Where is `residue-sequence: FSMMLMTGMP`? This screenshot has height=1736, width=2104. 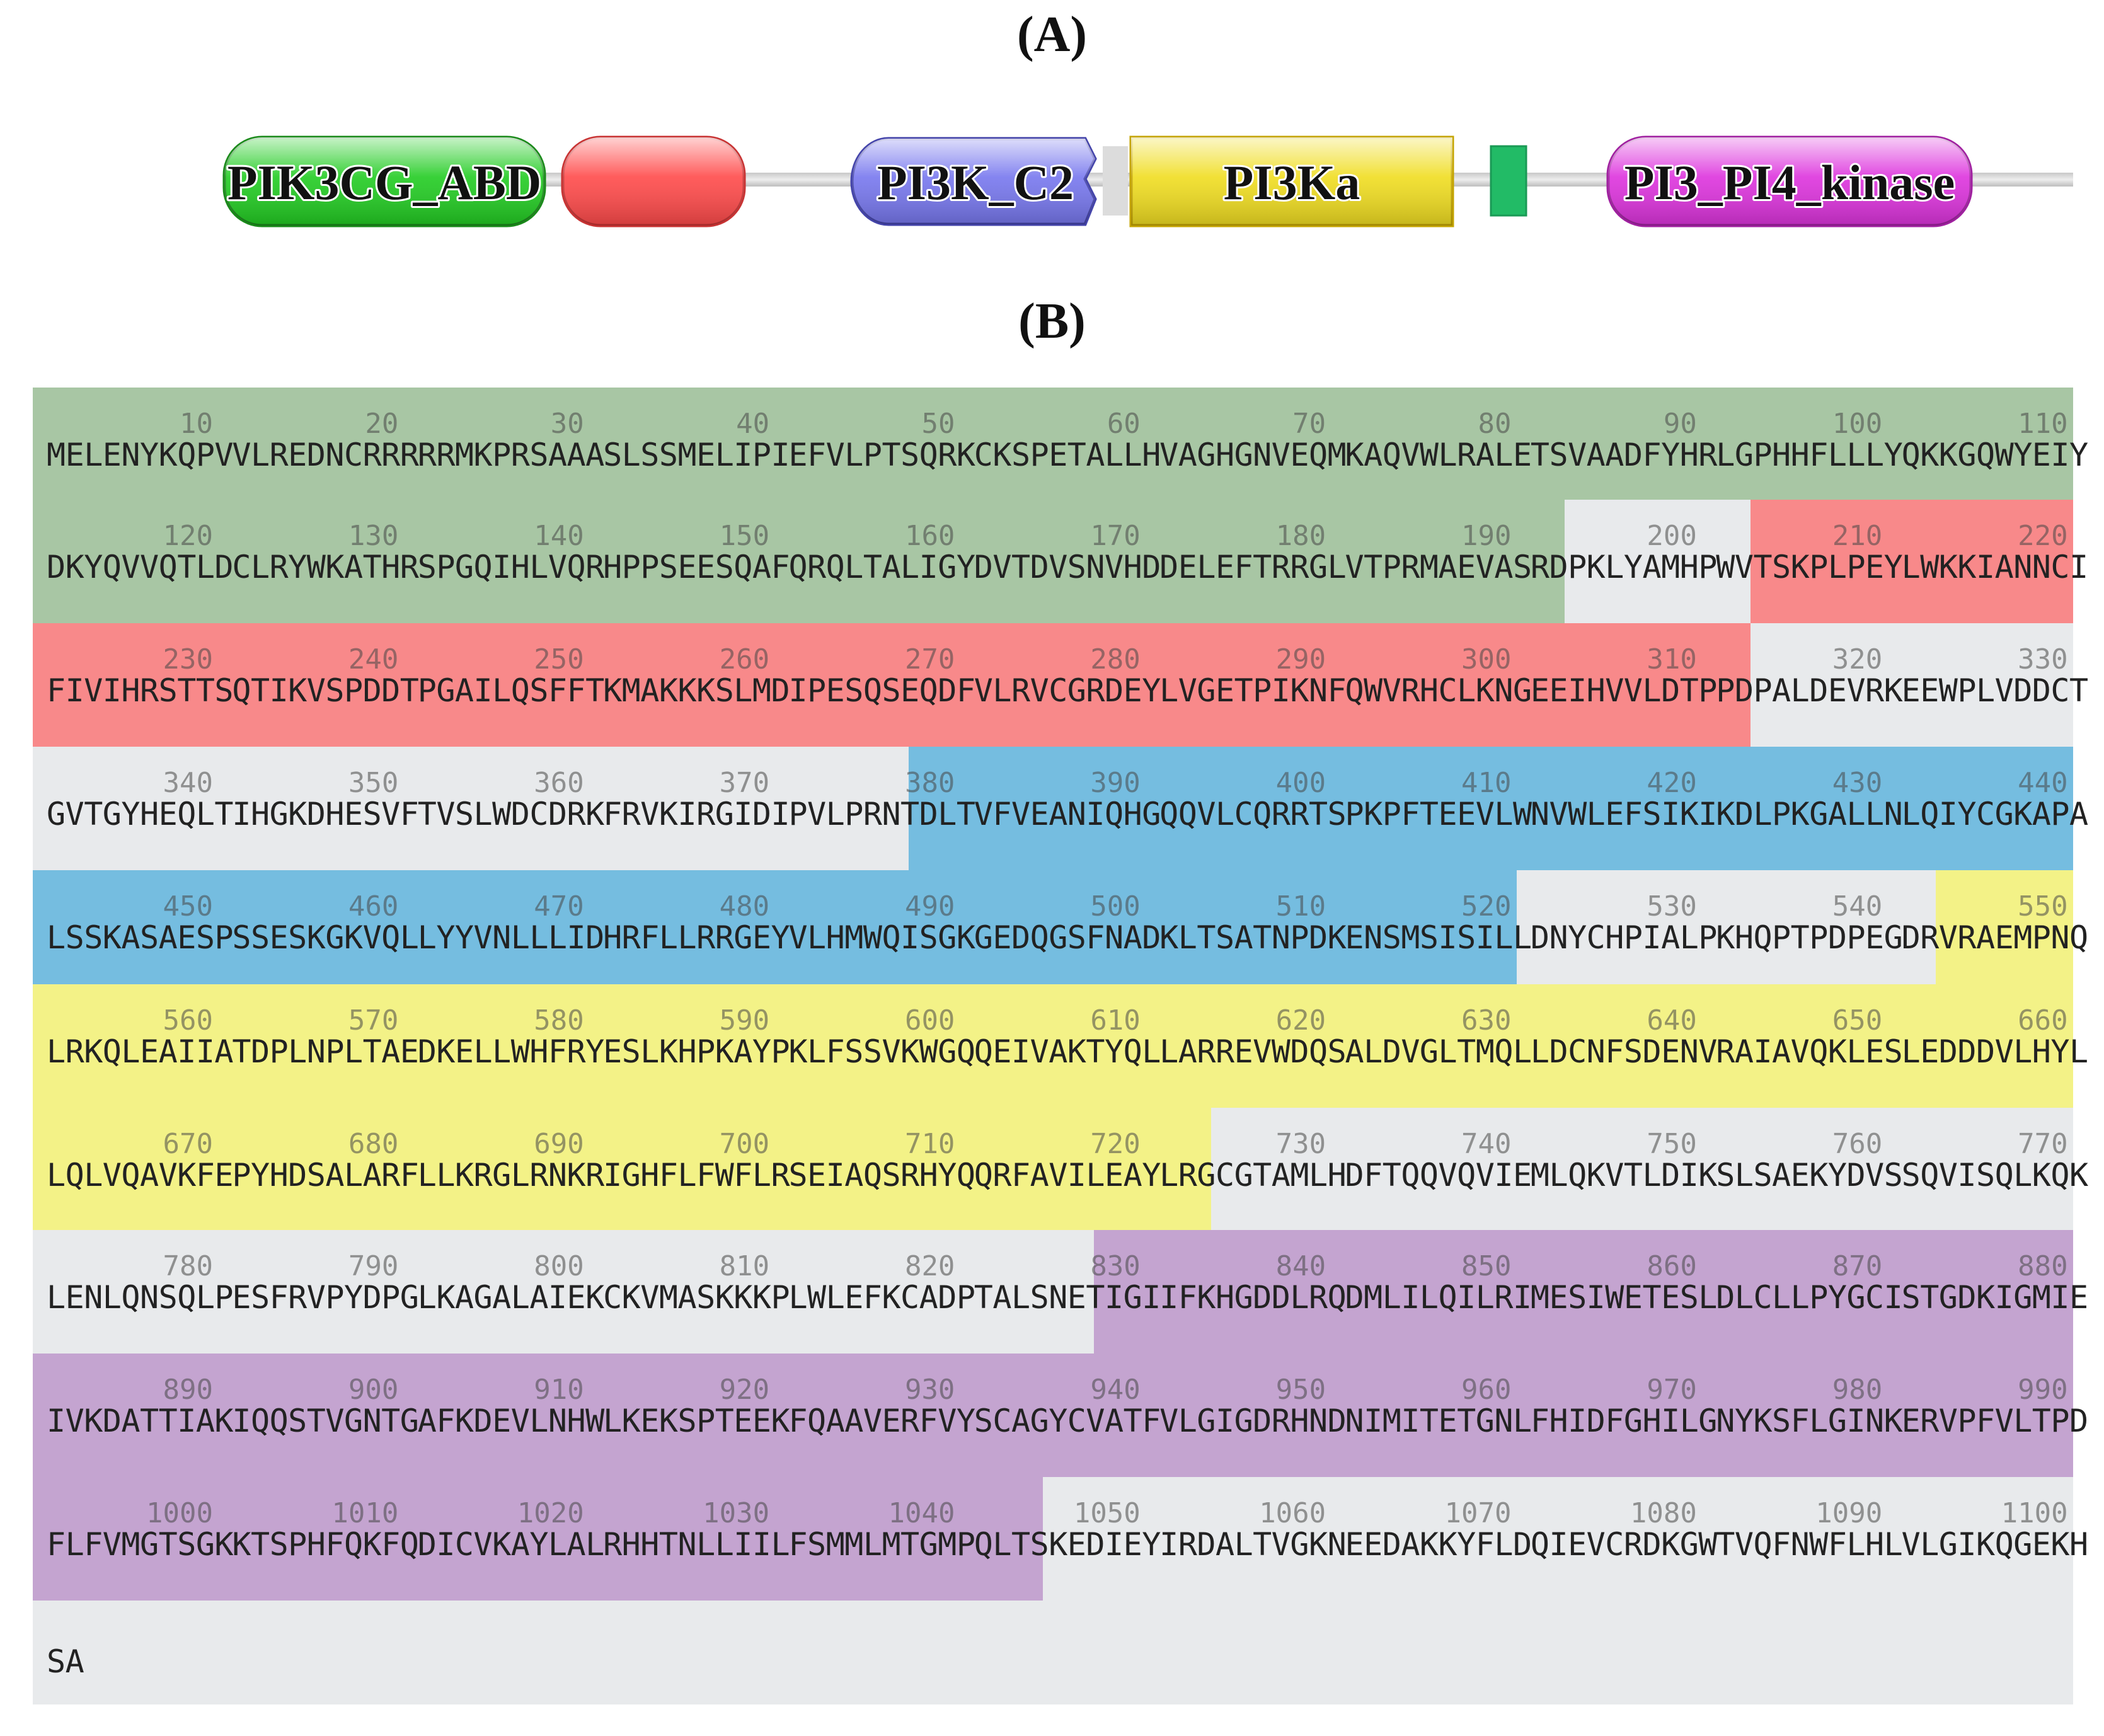
residue-sequence: FSMMLMTGMP is located at coordinates (881, 1544).